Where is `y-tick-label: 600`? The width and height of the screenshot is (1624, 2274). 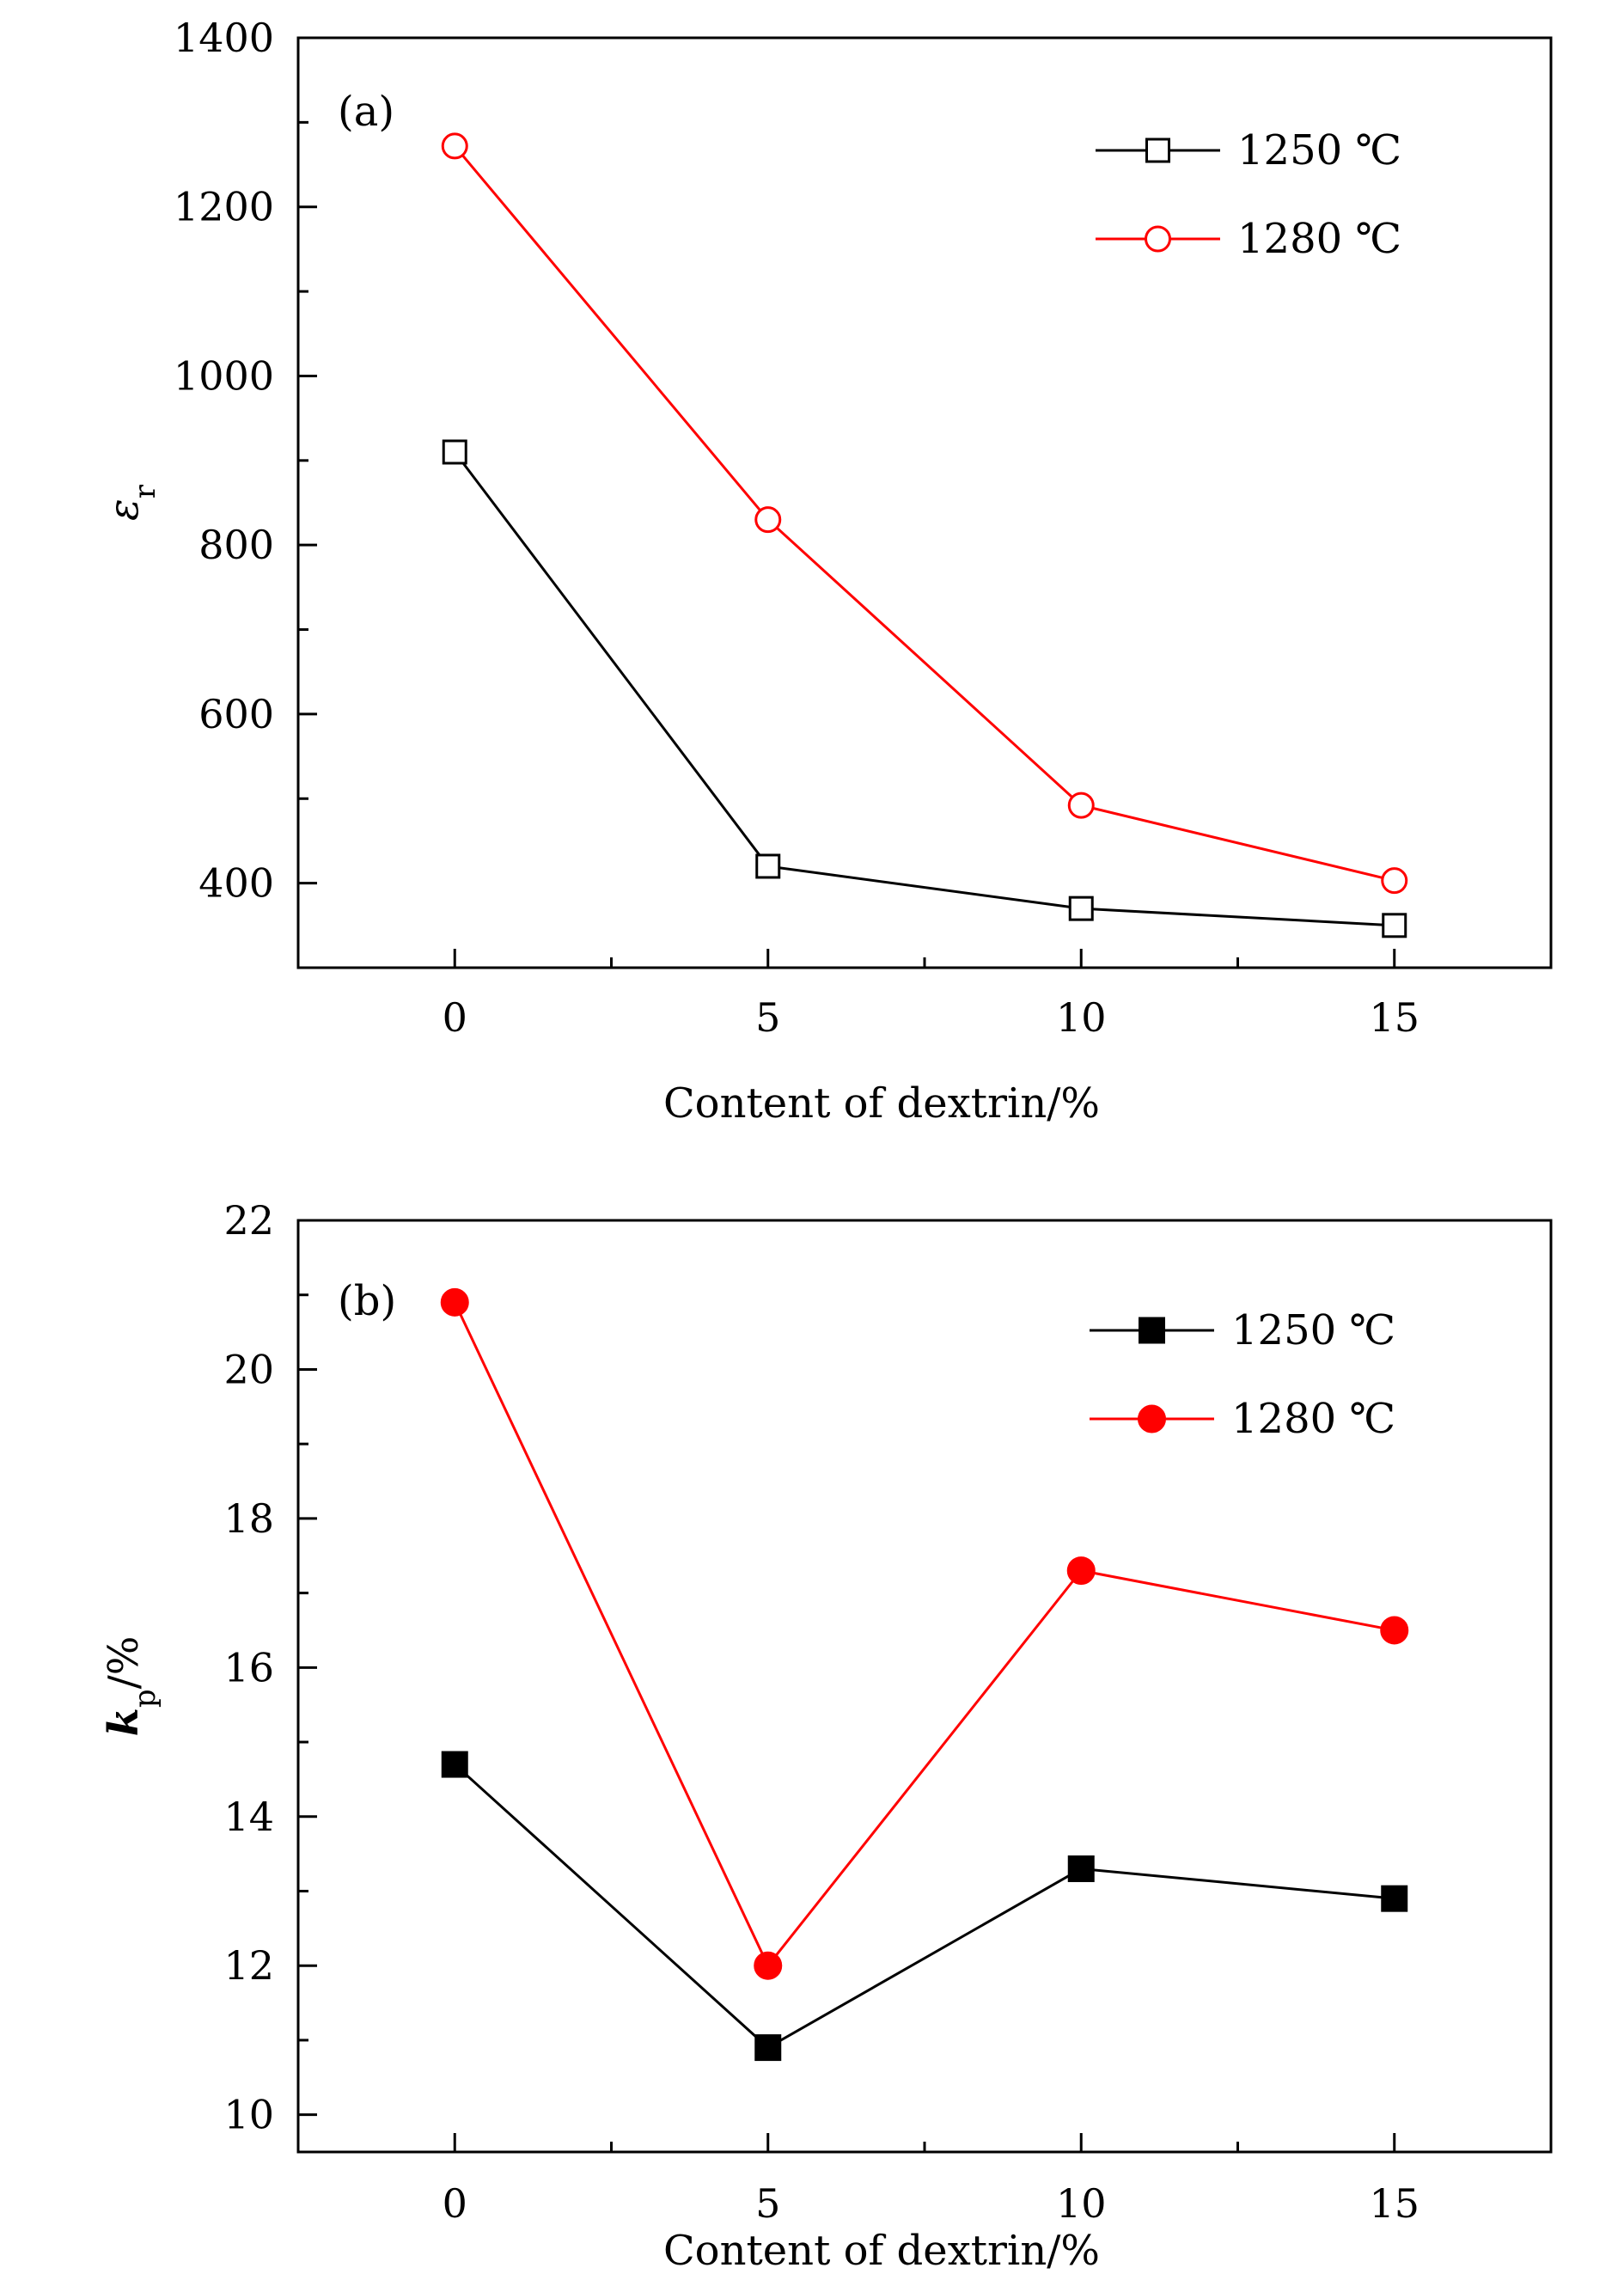 y-tick-label: 600 is located at coordinates (236, 714).